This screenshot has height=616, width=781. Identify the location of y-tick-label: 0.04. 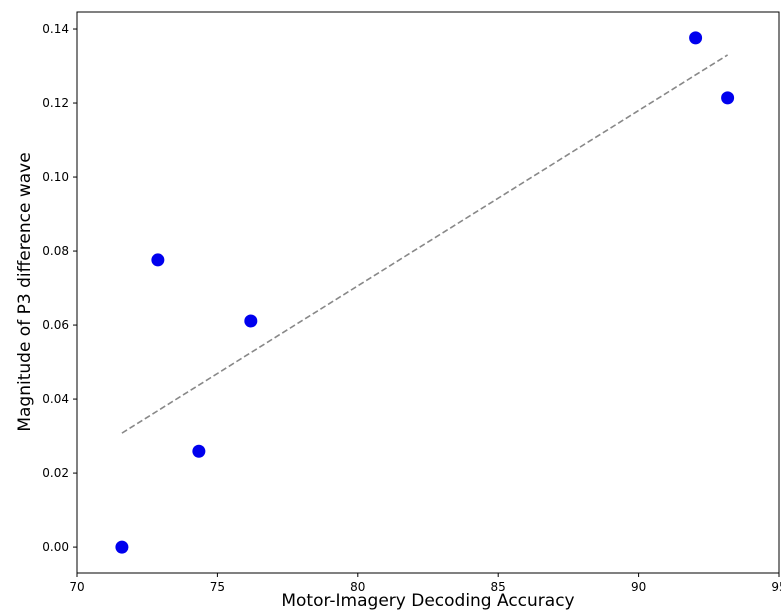
(55, 399).